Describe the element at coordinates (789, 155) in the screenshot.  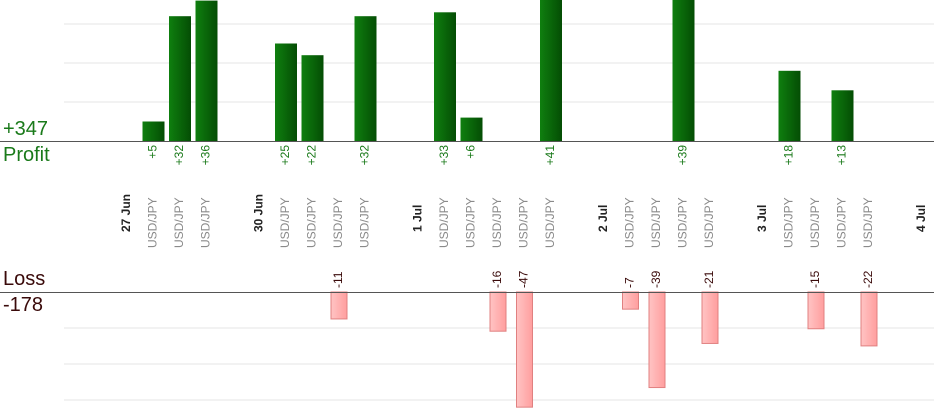
I see `profit-value-label: +18` at that location.